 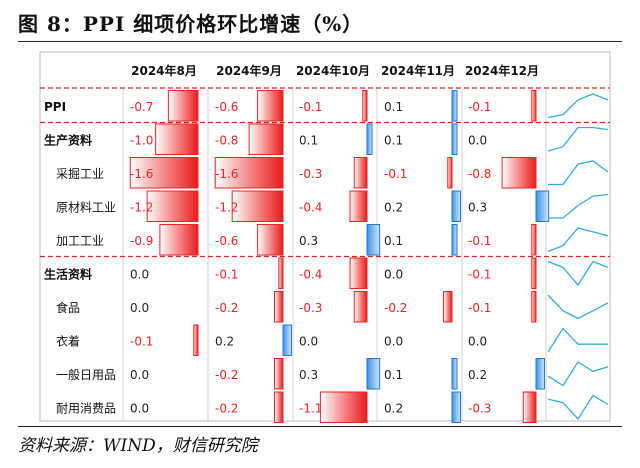 What do you see at coordinates (141, 241) in the screenshot?
I see `value-label: -0.9` at bounding box center [141, 241].